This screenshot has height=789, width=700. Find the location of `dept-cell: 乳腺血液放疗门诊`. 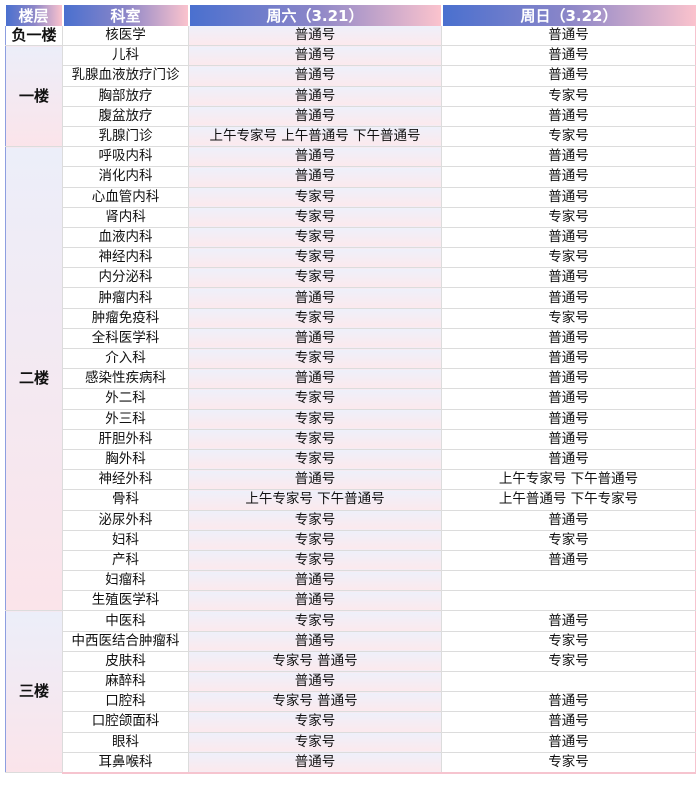

dept-cell: 乳腺血液放疗门诊 is located at coordinates (125, 76).